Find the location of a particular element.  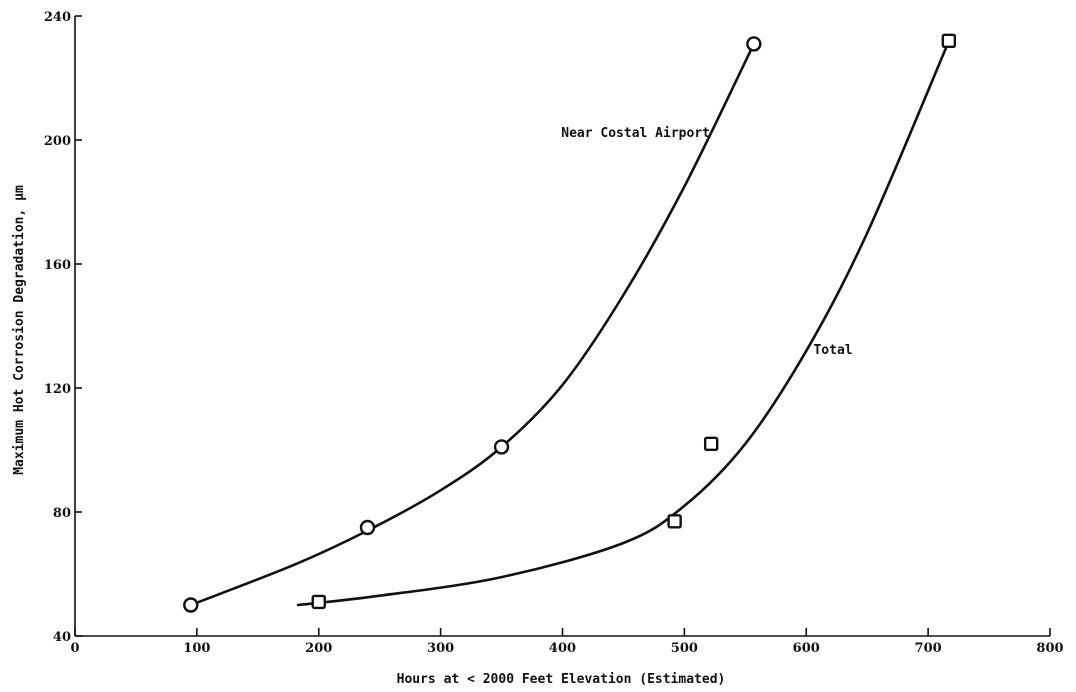

annotations: Near Costal Airport Total is located at coordinates (706, 242).